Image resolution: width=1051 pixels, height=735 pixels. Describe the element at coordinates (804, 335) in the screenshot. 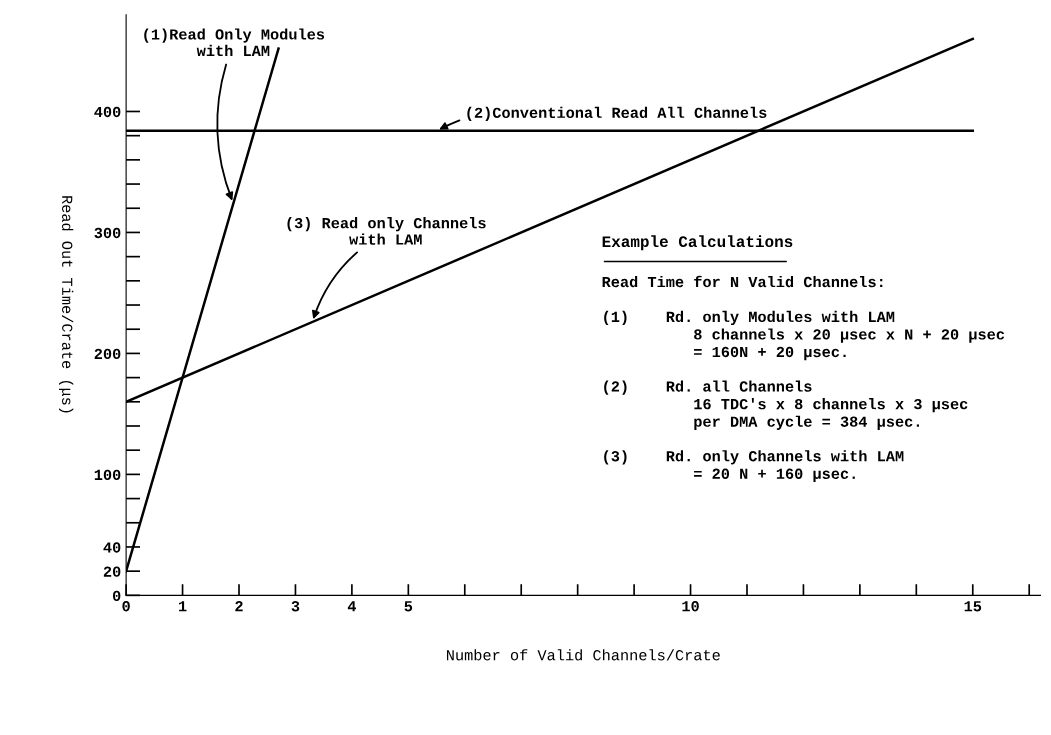

I see `annotation: (1) Rd. only Modules with LAM 8 channels x 20 μsec x N + 20 μsec = 160N + 20 μsec.` at that location.